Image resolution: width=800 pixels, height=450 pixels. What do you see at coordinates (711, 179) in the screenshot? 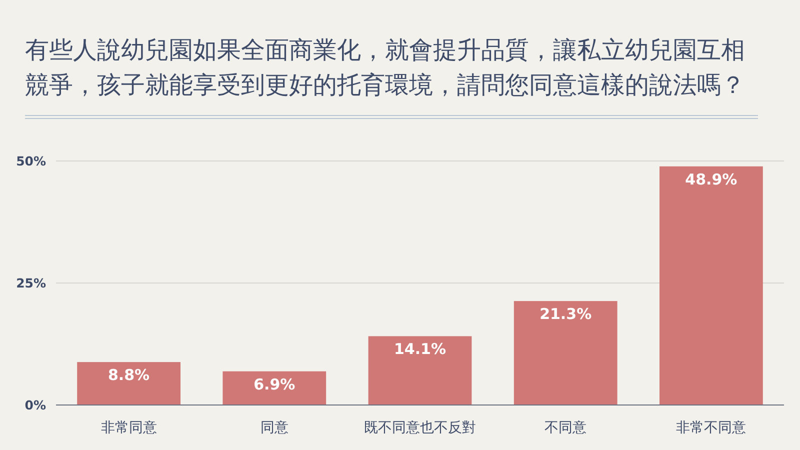
I see `data-label: 48.9%` at bounding box center [711, 179].